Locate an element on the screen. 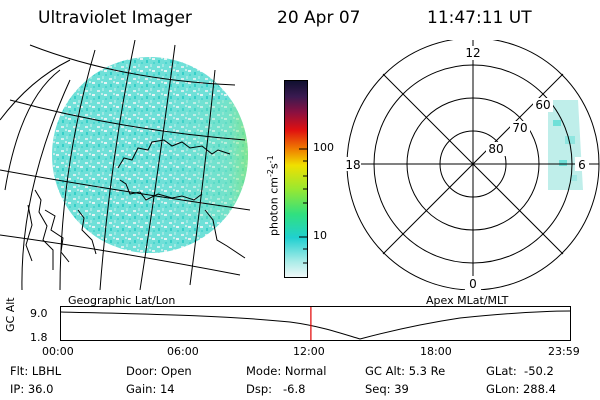  timeline-xtick-1800: 18:00 is located at coordinates (436, 351).